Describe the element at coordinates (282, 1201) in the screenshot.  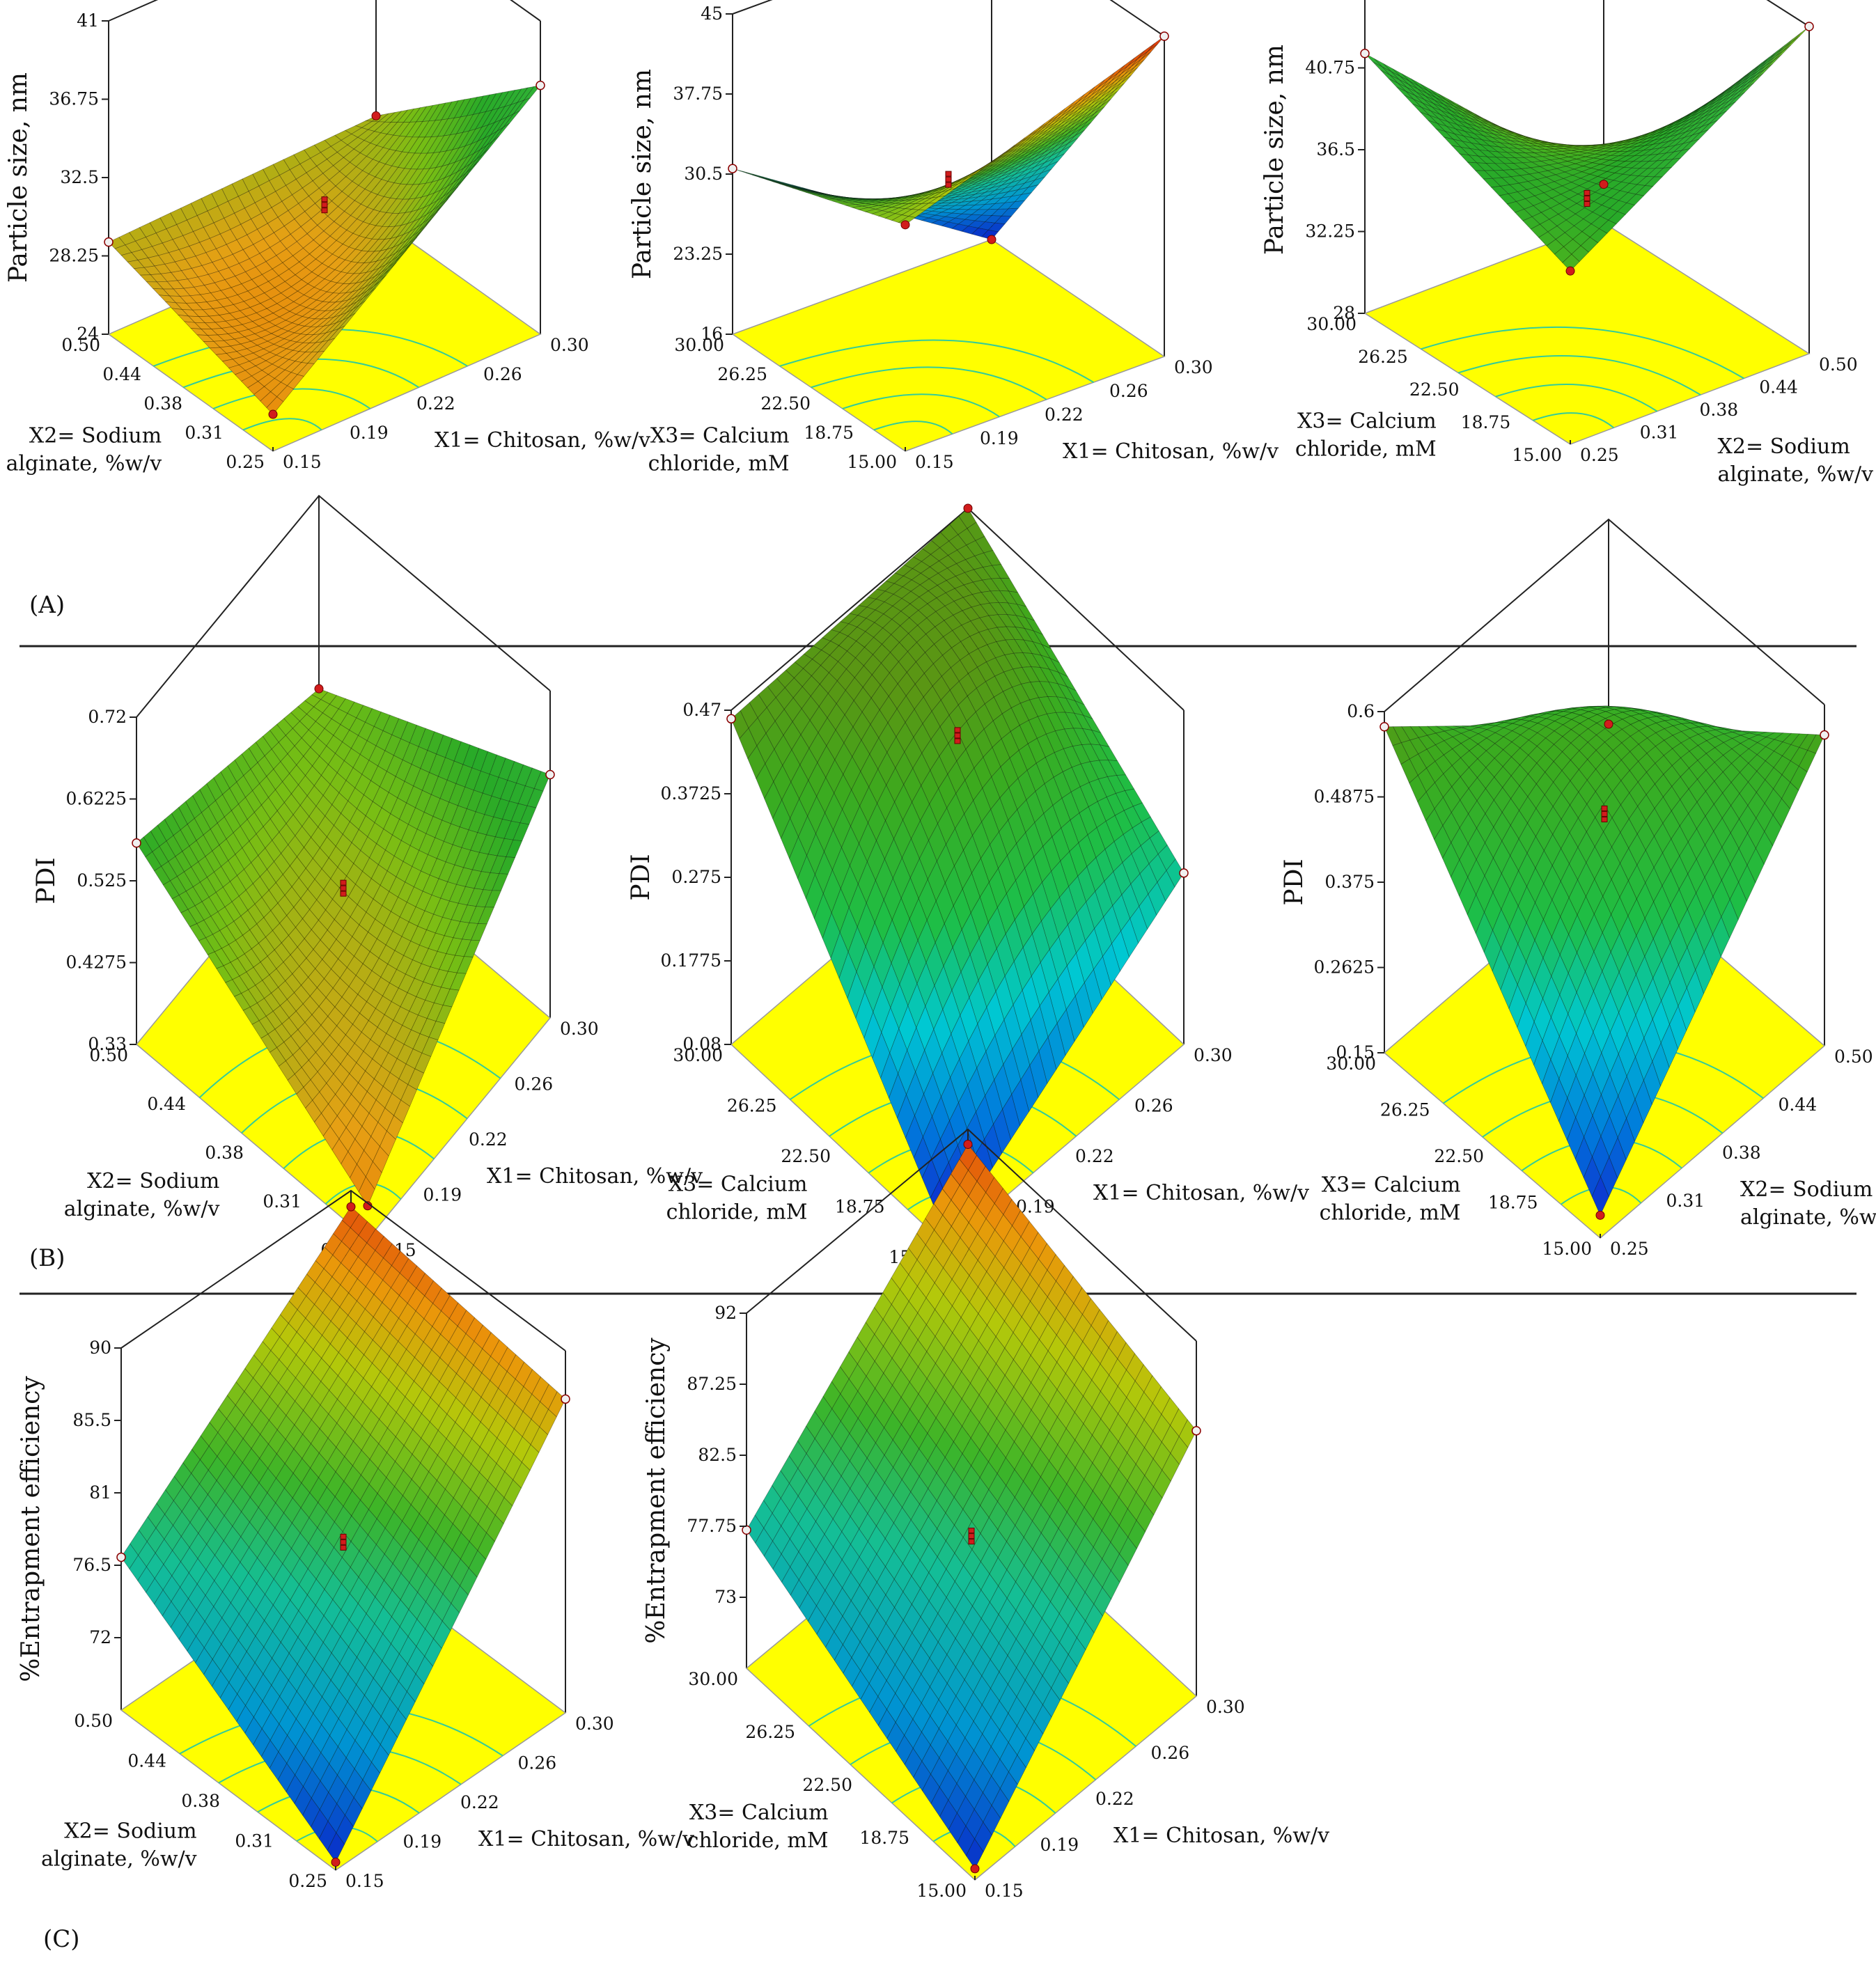
I see `y-tick-label: 0.31` at that location.